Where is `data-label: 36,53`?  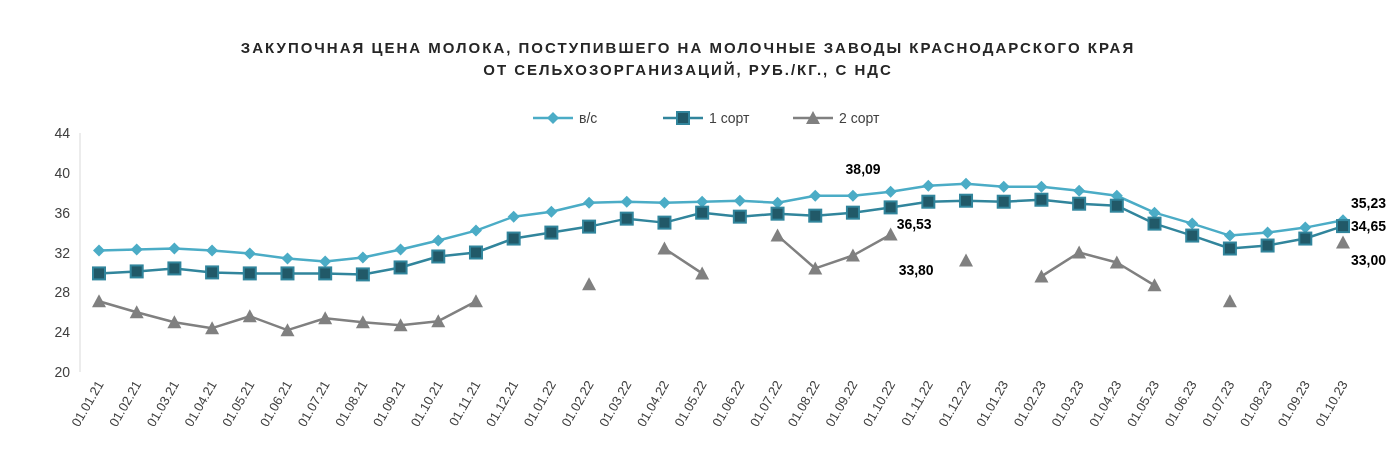 data-label: 36,53 is located at coordinates (914, 224).